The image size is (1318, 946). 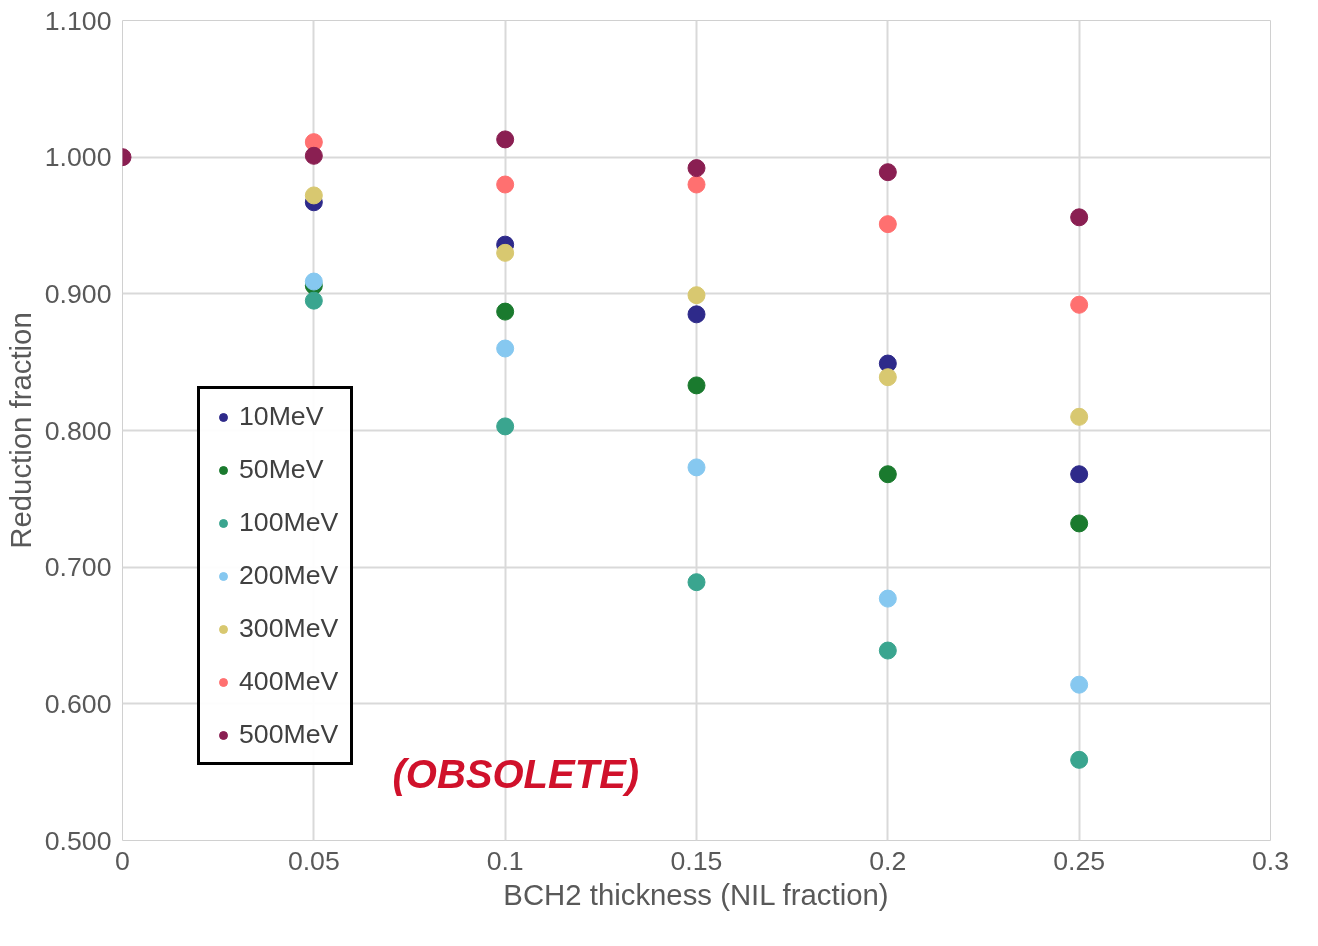 What do you see at coordinates (78, 157) in the screenshot?
I see `y-tick-label: 1.000` at bounding box center [78, 157].